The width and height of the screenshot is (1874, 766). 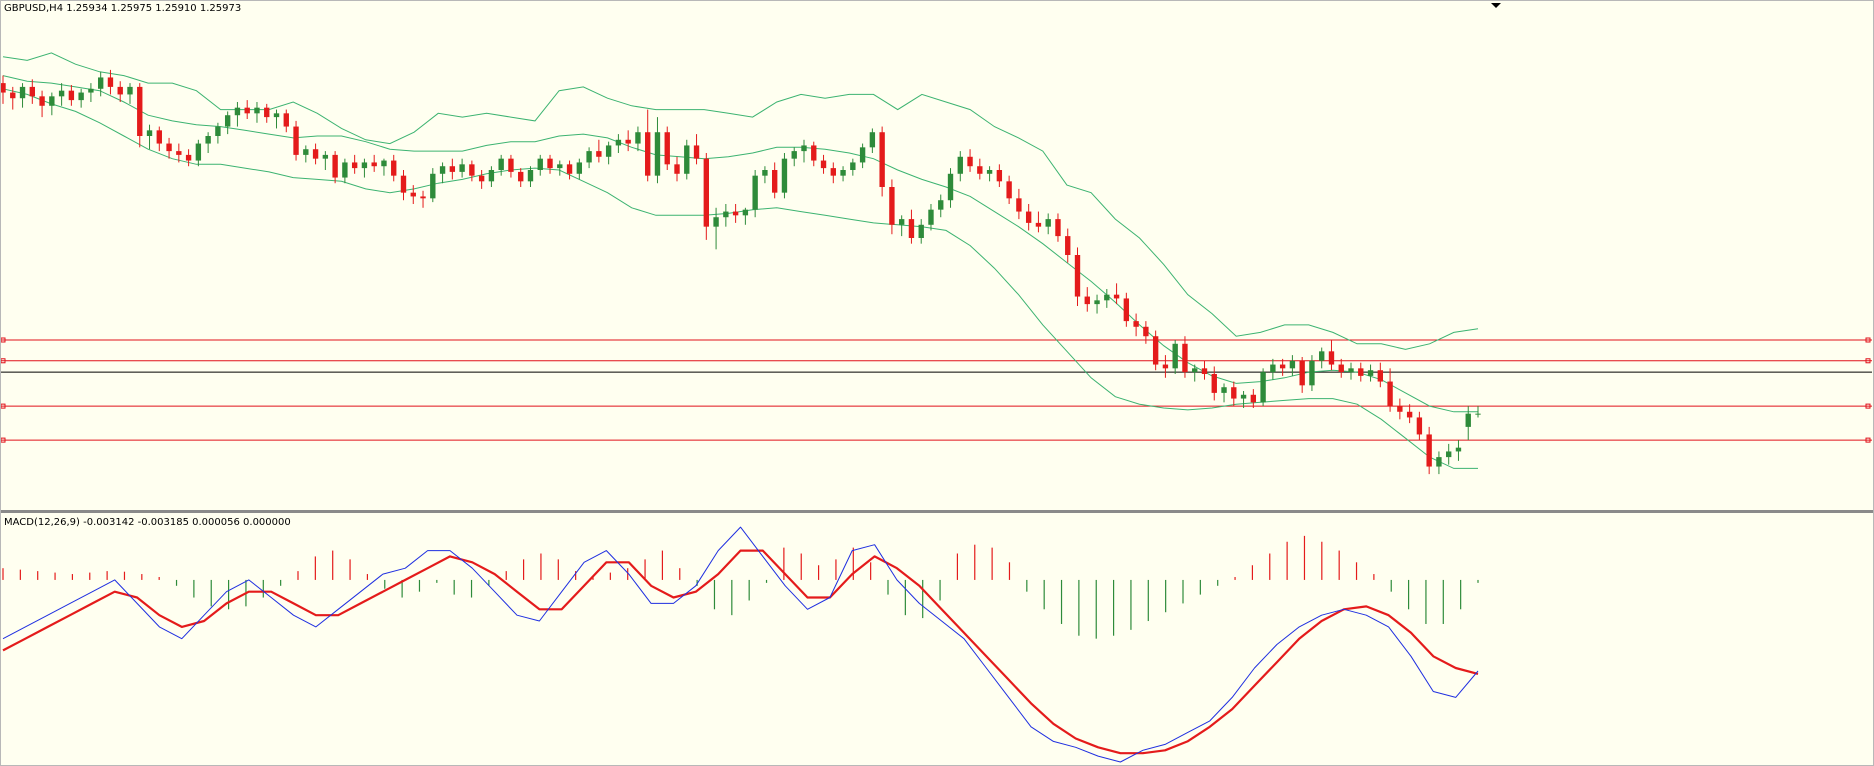 I want to click on hline-handle-left, so click(x=3, y=406).